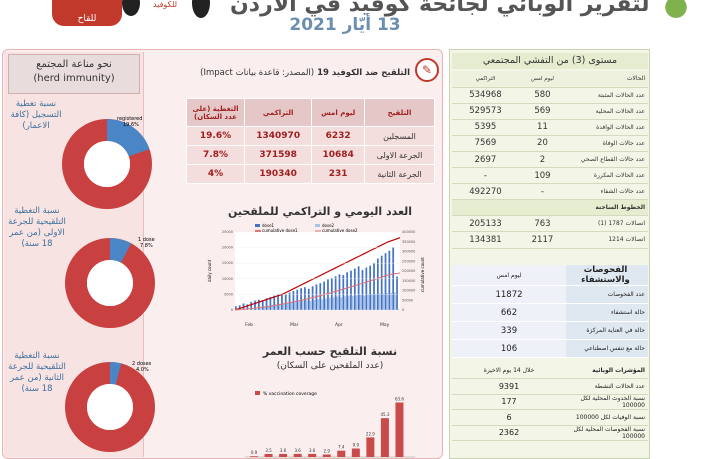 The height and width of the screenshot is (459, 702). What do you see at coordinates (384, 414) in the screenshot?
I see `age-bar-label: 45.3` at bounding box center [384, 414].